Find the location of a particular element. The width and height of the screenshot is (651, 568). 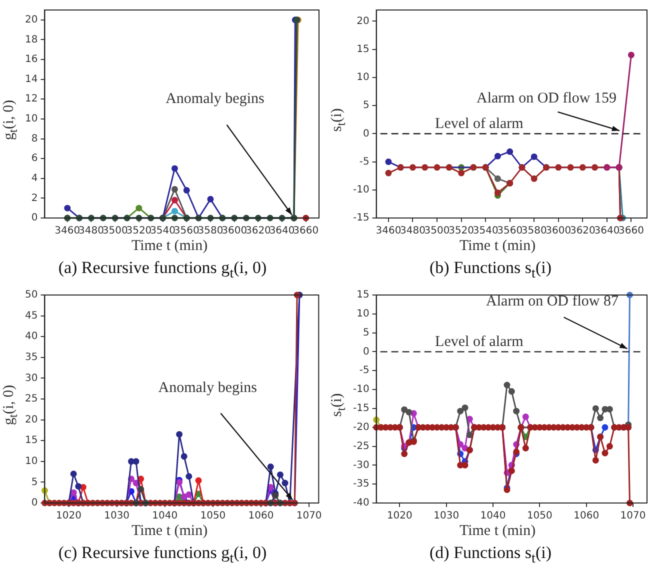

y-tick-label: -20 is located at coordinates (361, 427).